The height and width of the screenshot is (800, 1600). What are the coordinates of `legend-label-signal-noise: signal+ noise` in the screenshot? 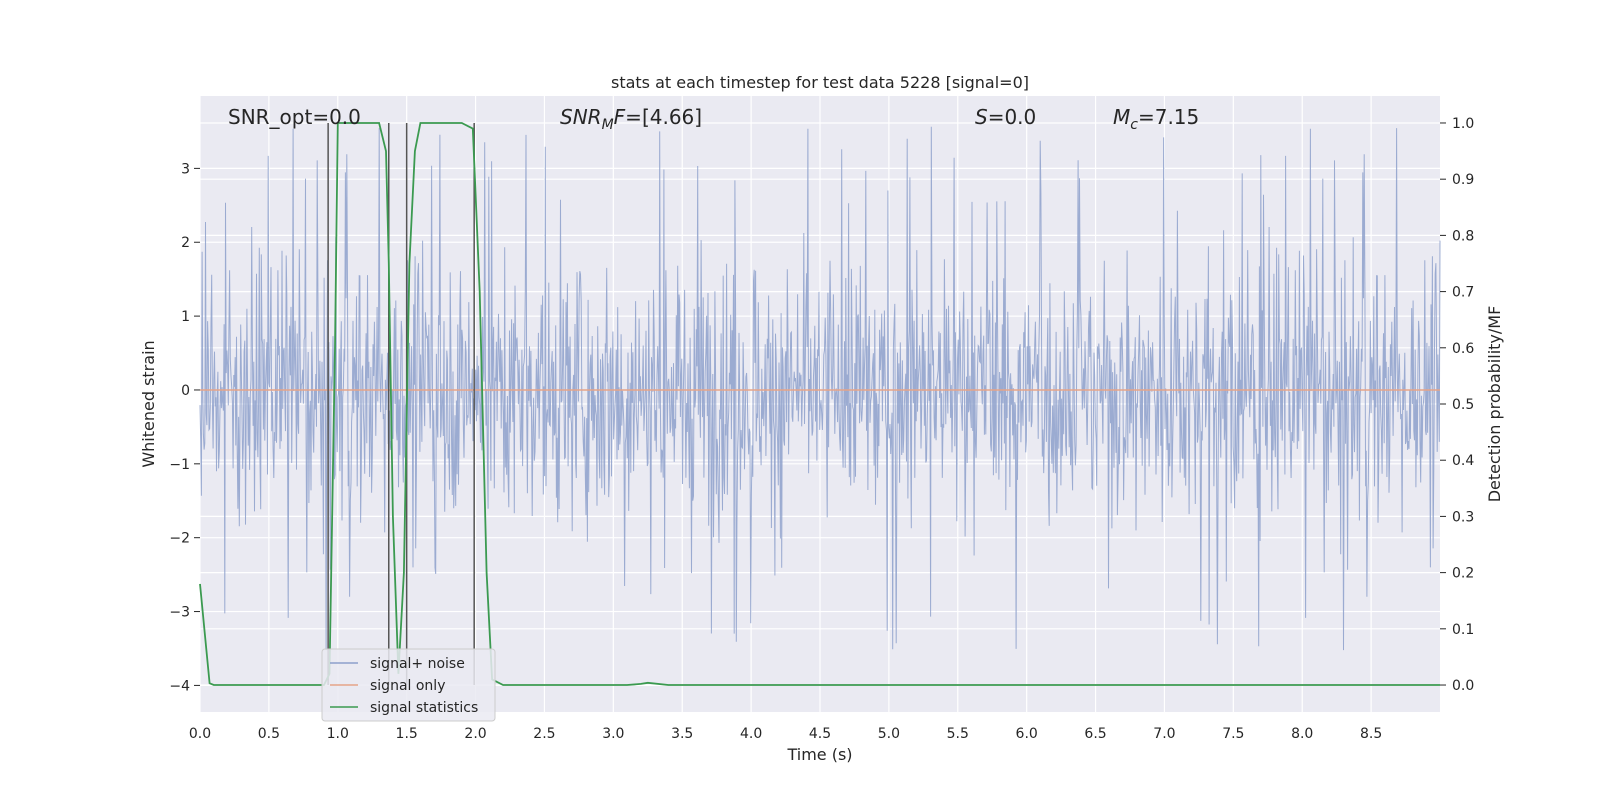 It's located at (417, 664).